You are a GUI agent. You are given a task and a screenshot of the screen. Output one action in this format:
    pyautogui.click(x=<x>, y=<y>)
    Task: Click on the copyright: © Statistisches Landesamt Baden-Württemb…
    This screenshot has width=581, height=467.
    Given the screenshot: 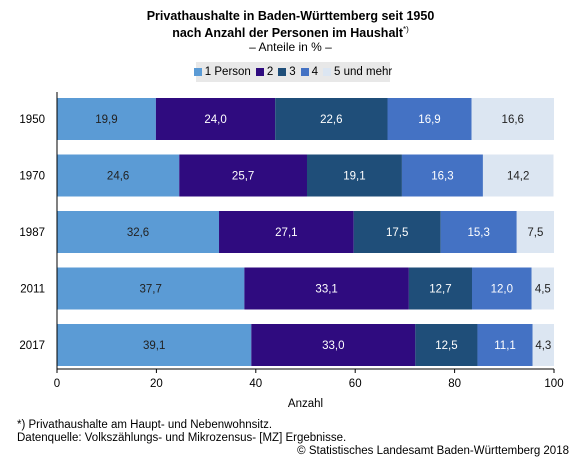 What is the action you would take?
    pyautogui.click(x=433, y=451)
    